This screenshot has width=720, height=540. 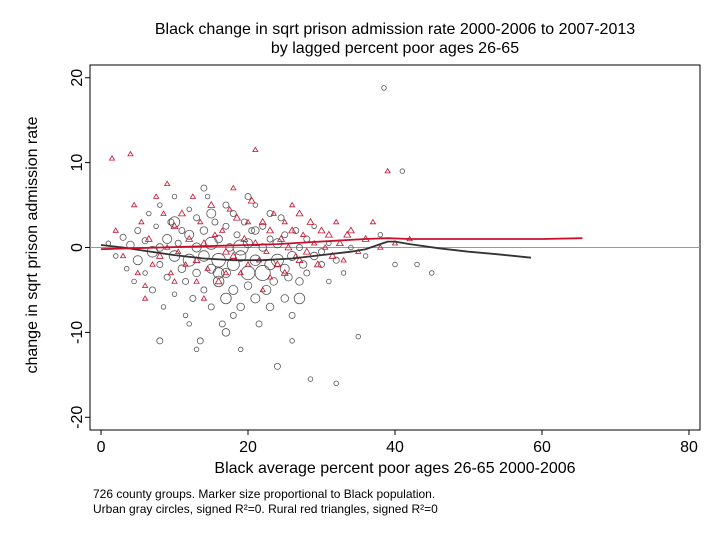 What do you see at coordinates (395, 447) in the screenshot?
I see `x-tick-label: 40` at bounding box center [395, 447].